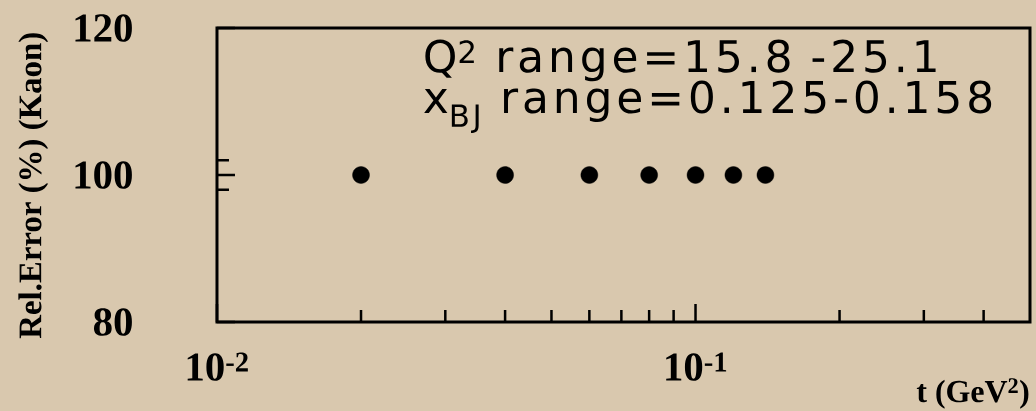 Image resolution: width=1036 pixels, height=411 pixels. What do you see at coordinates (103, 28) in the screenshot?
I see `y-tick-label: 120` at bounding box center [103, 28].